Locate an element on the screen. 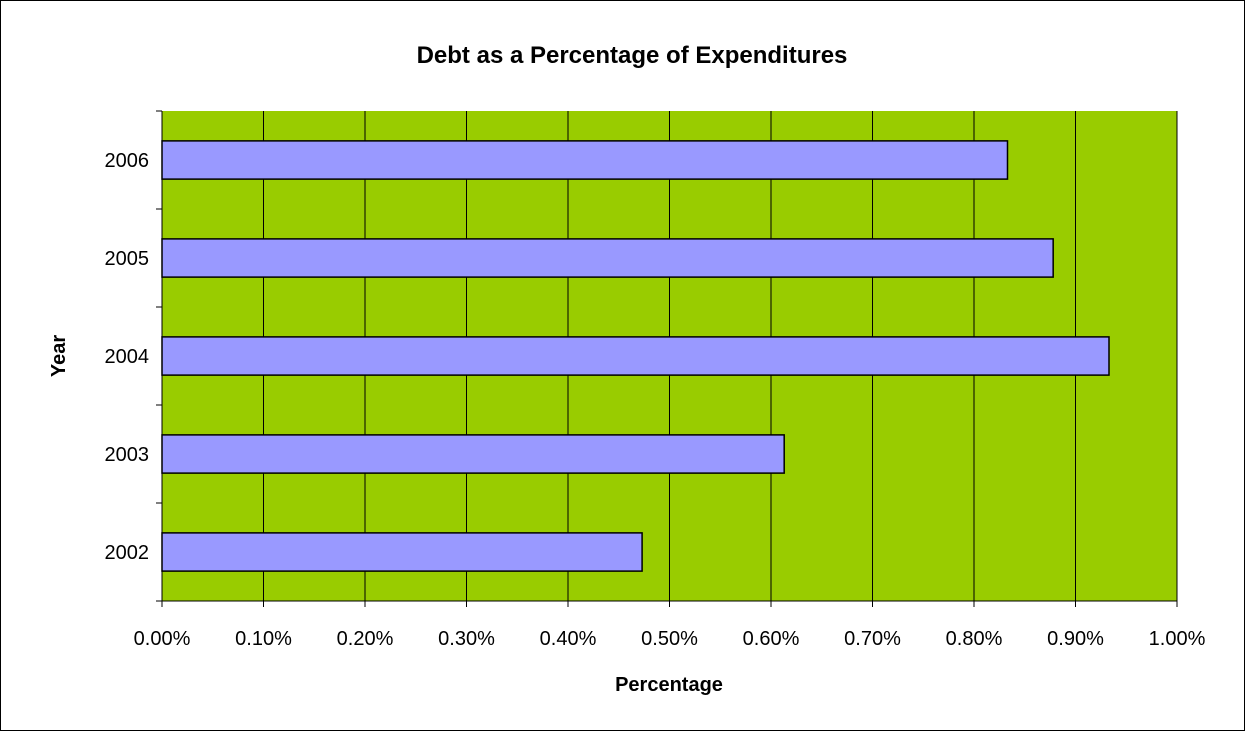 The image size is (1245, 732). x-tick-label: 0.30% is located at coordinates (466, 639).